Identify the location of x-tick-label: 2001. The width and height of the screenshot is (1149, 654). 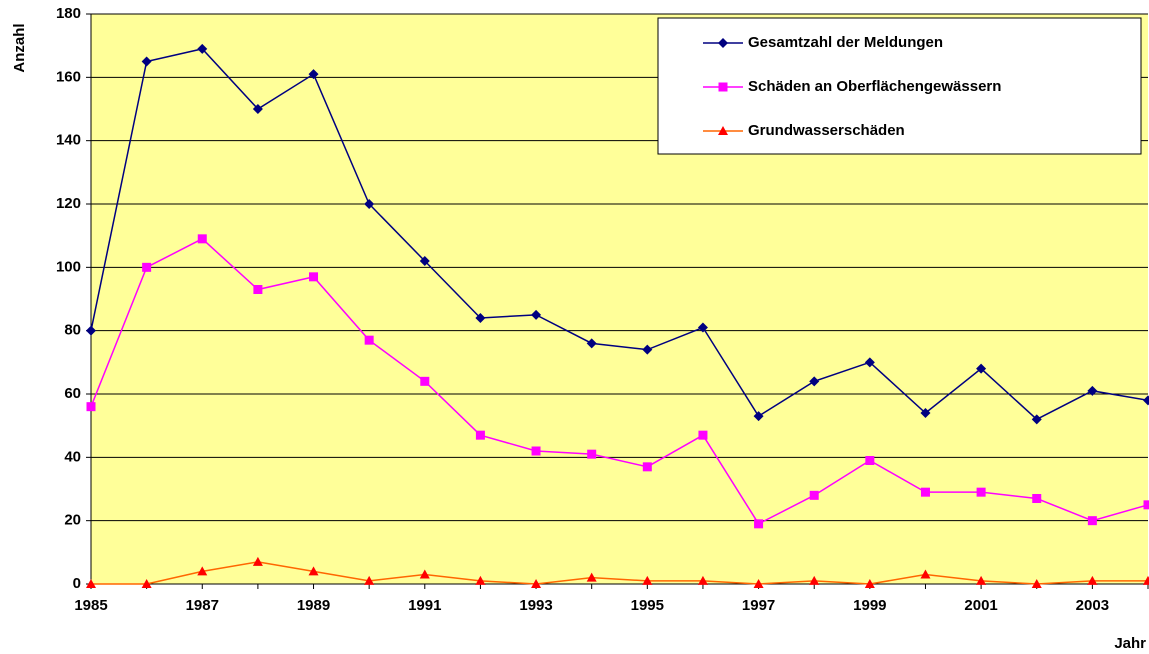
(980, 605).